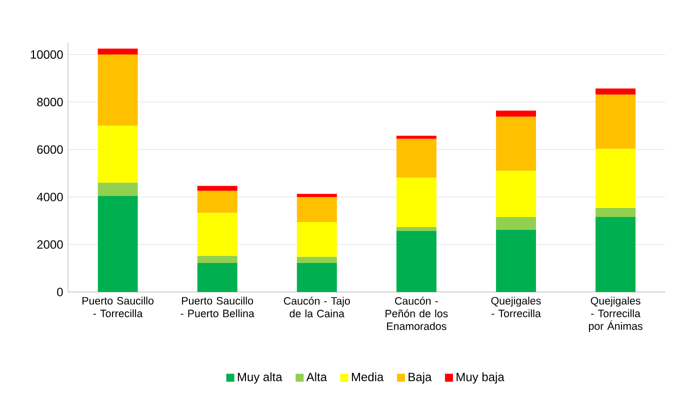  I want to click on x-tick-label: Quejigales - Torrecilla por Ánimas, so click(615, 314).